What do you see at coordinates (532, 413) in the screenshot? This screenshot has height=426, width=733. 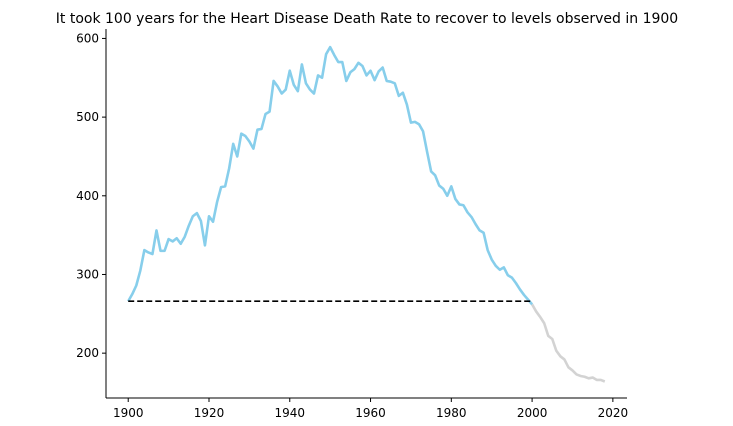 I see `x-tick-label: 2000` at bounding box center [532, 413].